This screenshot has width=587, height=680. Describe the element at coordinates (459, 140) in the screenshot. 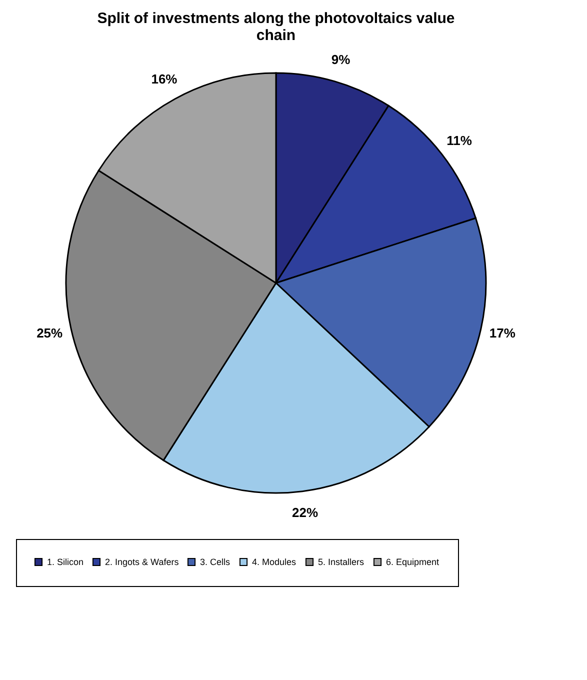

I see `data-label: 11%` at that location.